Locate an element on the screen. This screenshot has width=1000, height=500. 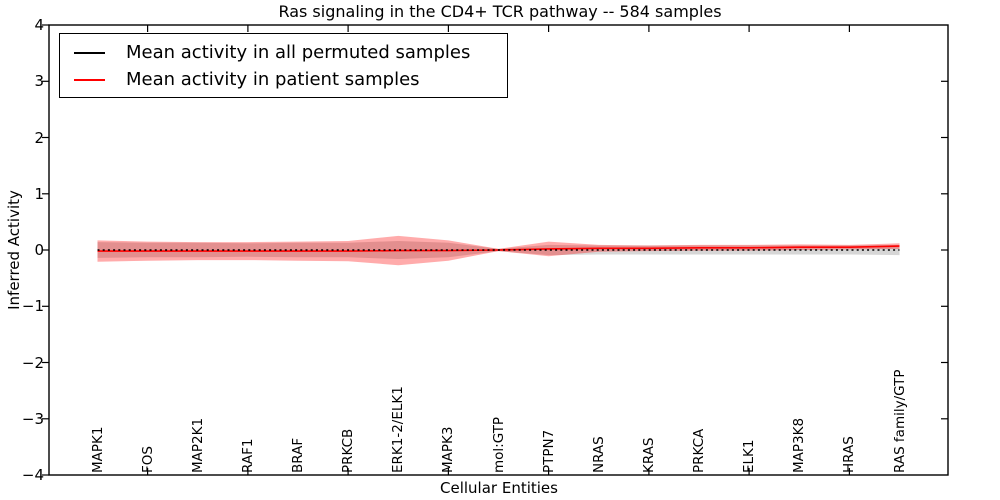
x-tick-label: mol:GTP is located at coordinates (498, 444).